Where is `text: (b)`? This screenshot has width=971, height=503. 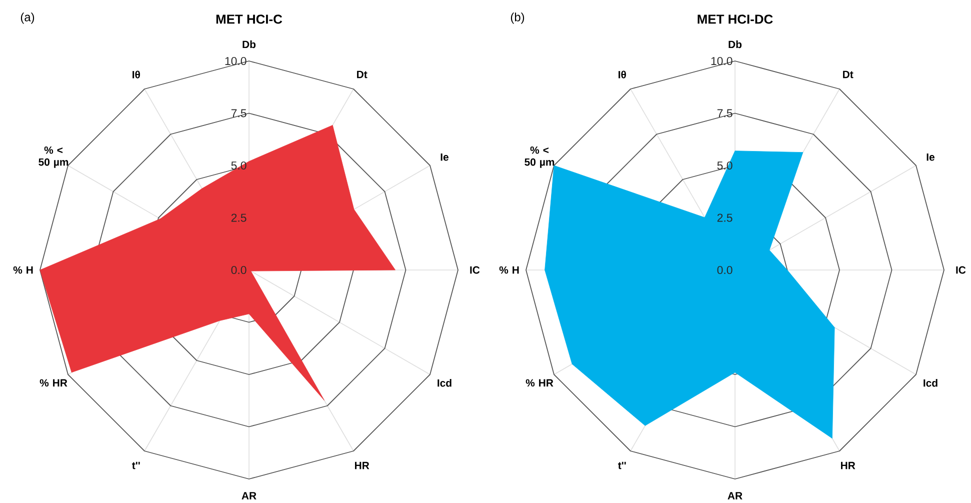
text: (b) is located at coordinates (517, 18).